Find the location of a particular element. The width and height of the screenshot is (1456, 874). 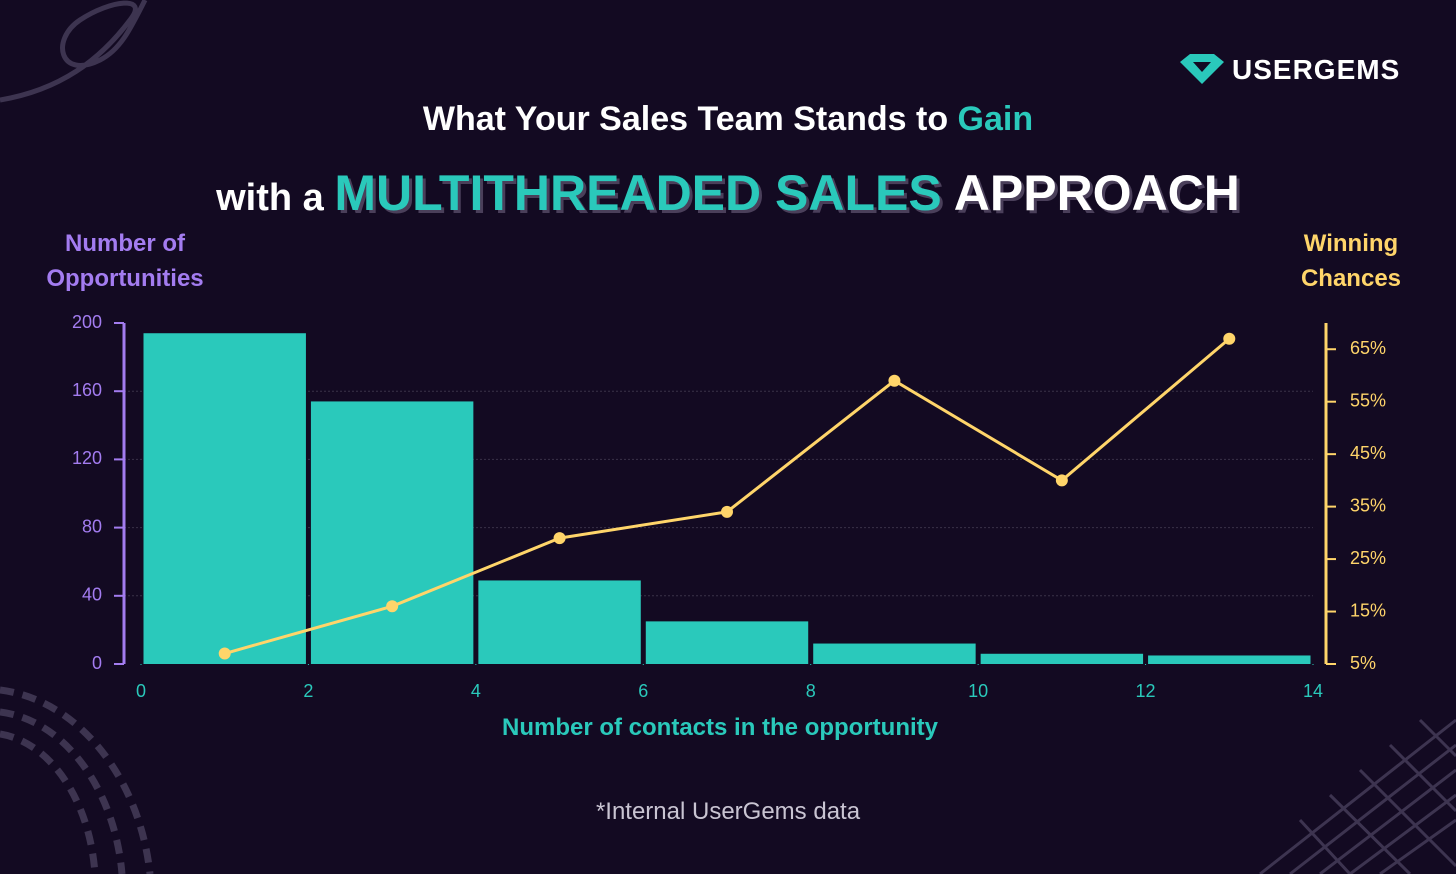

y2-tick-label: 65% is located at coordinates (1368, 348).